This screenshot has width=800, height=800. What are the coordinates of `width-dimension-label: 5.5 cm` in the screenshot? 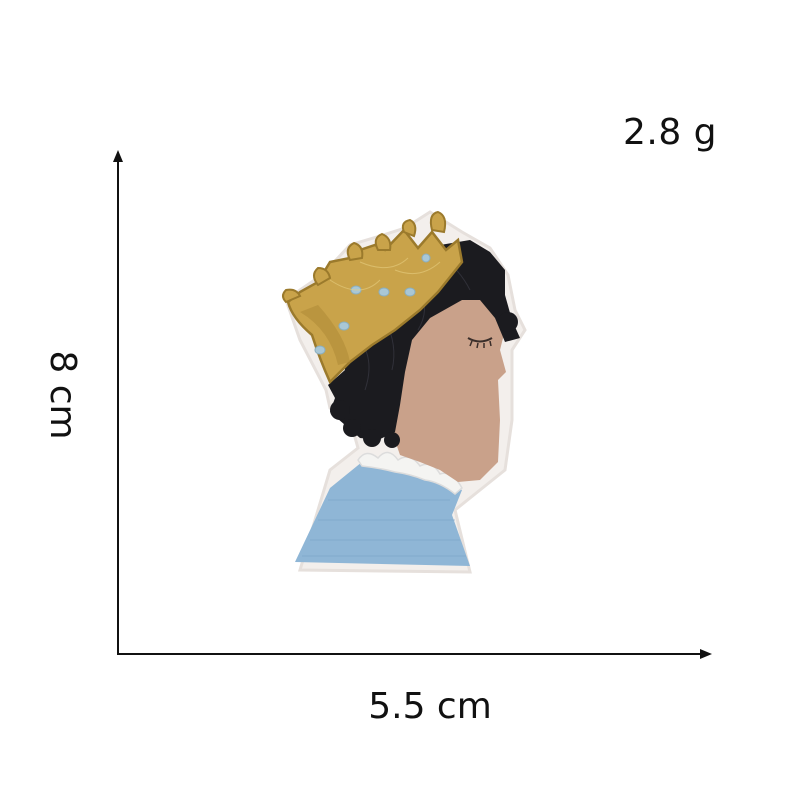 It's located at (430, 706).